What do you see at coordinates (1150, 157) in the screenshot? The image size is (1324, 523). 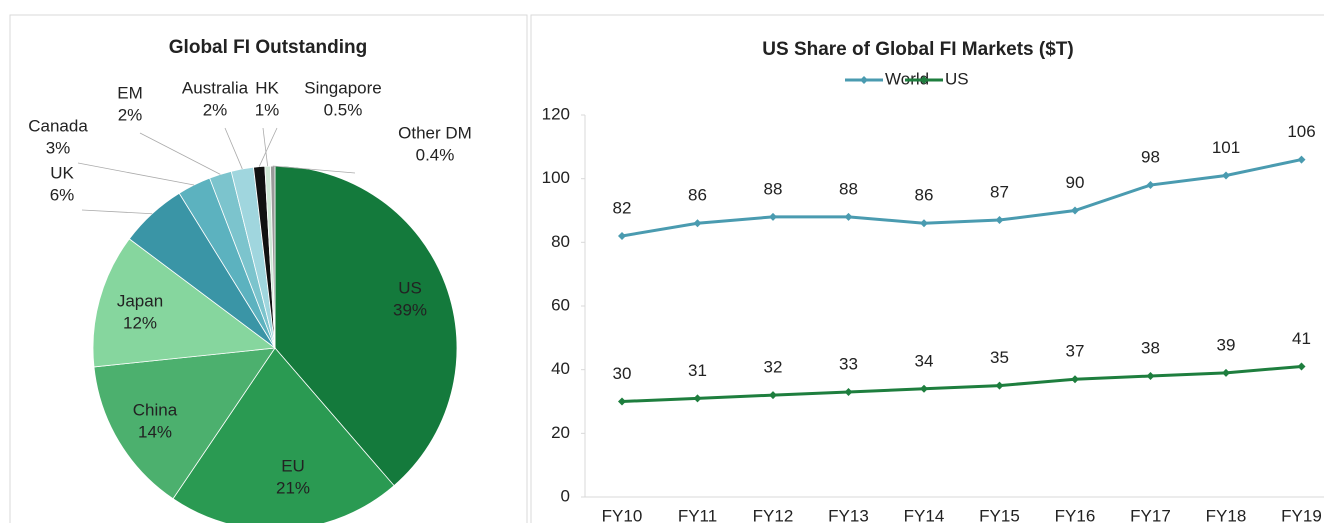 I see `data-label: 98` at bounding box center [1150, 157].